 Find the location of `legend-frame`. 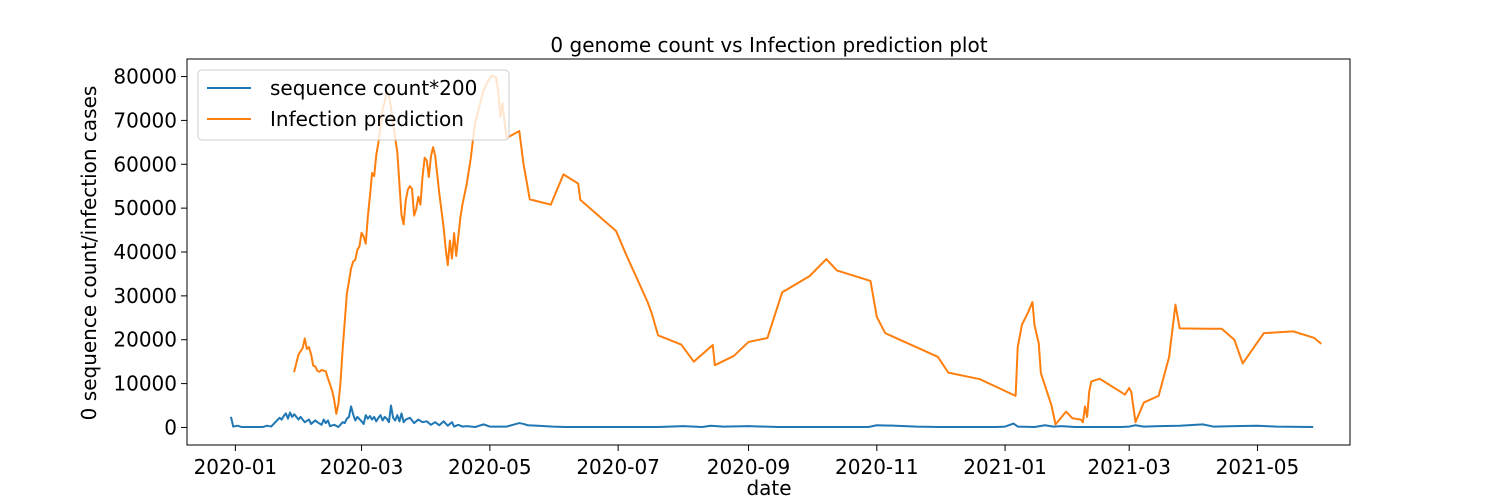

legend-frame is located at coordinates (353, 105).